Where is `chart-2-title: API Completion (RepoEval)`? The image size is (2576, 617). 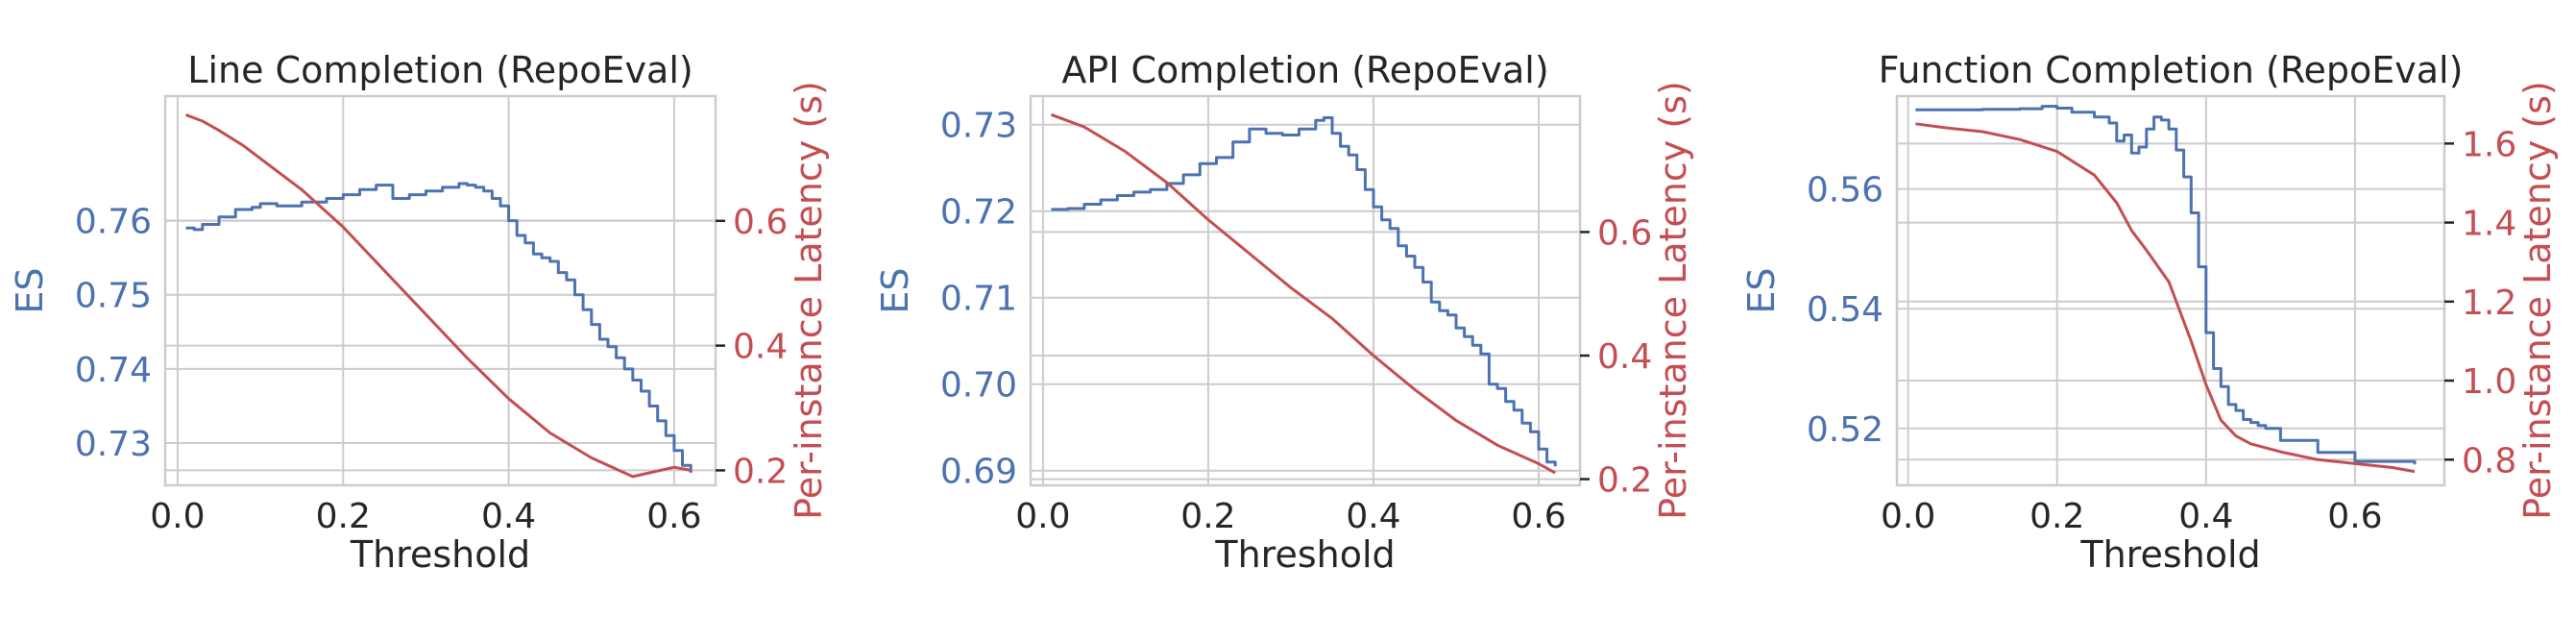 chart-2-title: API Completion (RepoEval) is located at coordinates (1305, 70).